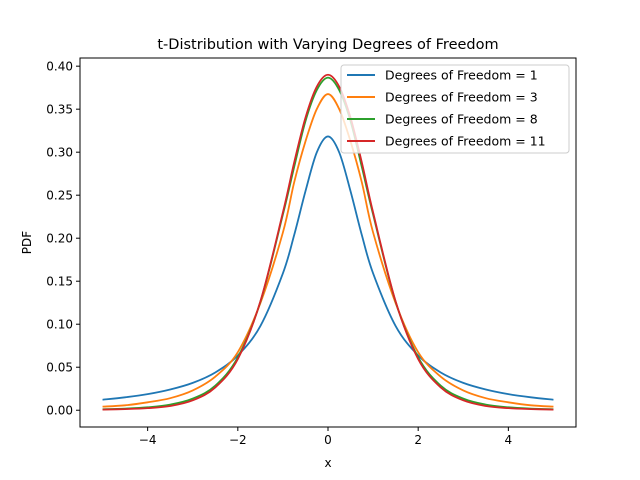 The image size is (640, 480). Describe the element at coordinates (59, 195) in the screenshot. I see `y-tick-label: 0.25` at that location.